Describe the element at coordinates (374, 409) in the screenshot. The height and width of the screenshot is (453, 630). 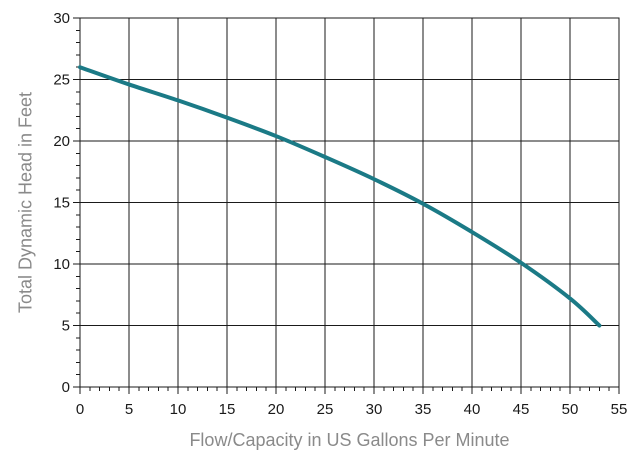
I see `x-tick-label: 30` at that location.